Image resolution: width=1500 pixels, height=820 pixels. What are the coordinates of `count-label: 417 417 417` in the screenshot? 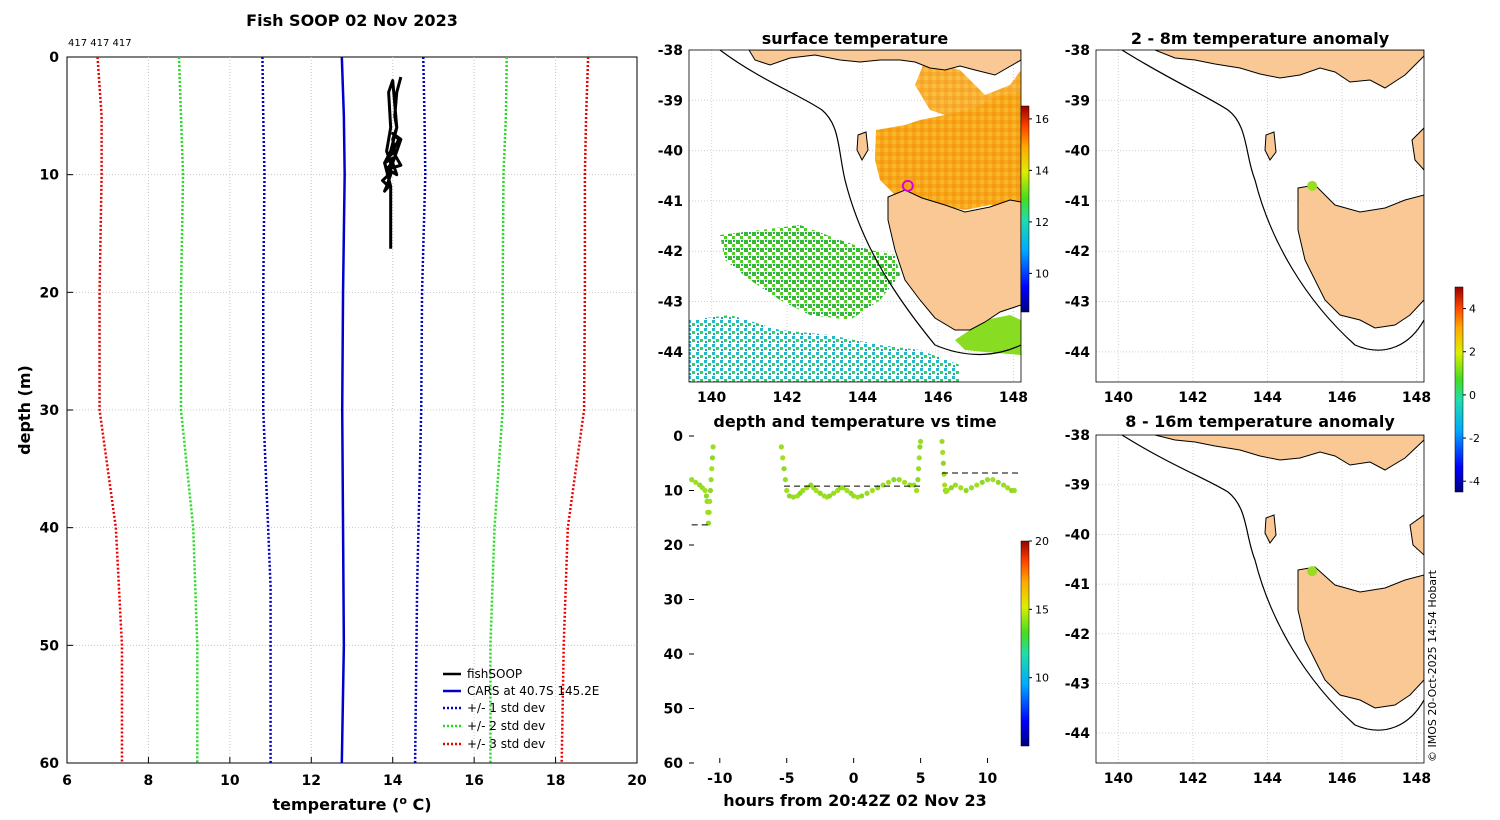 It's located at (100, 43).